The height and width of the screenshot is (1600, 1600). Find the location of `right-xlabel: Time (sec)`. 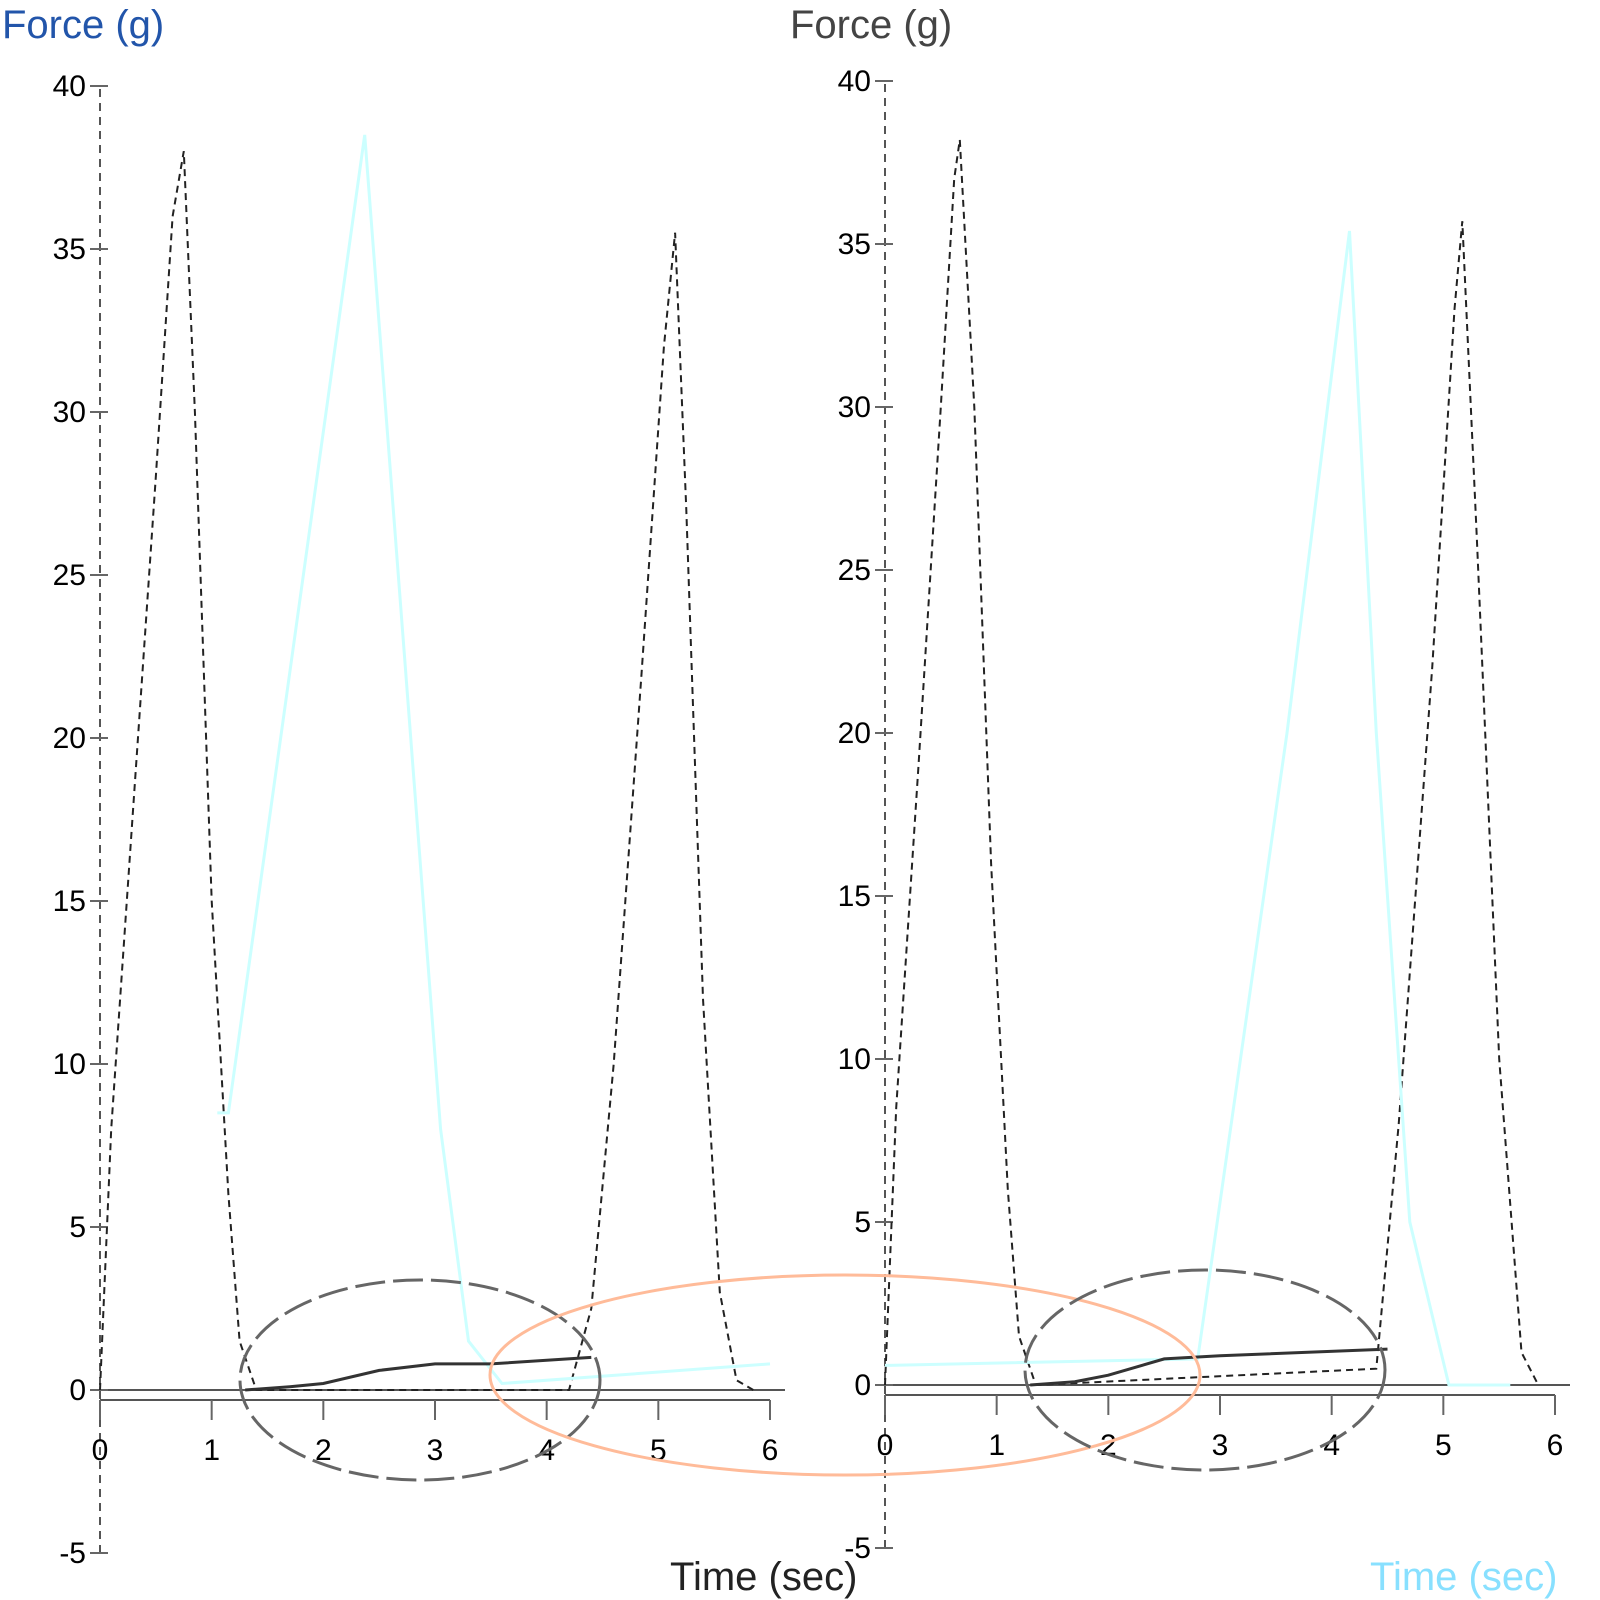

right-xlabel: Time (sec) is located at coordinates (1463, 1577).